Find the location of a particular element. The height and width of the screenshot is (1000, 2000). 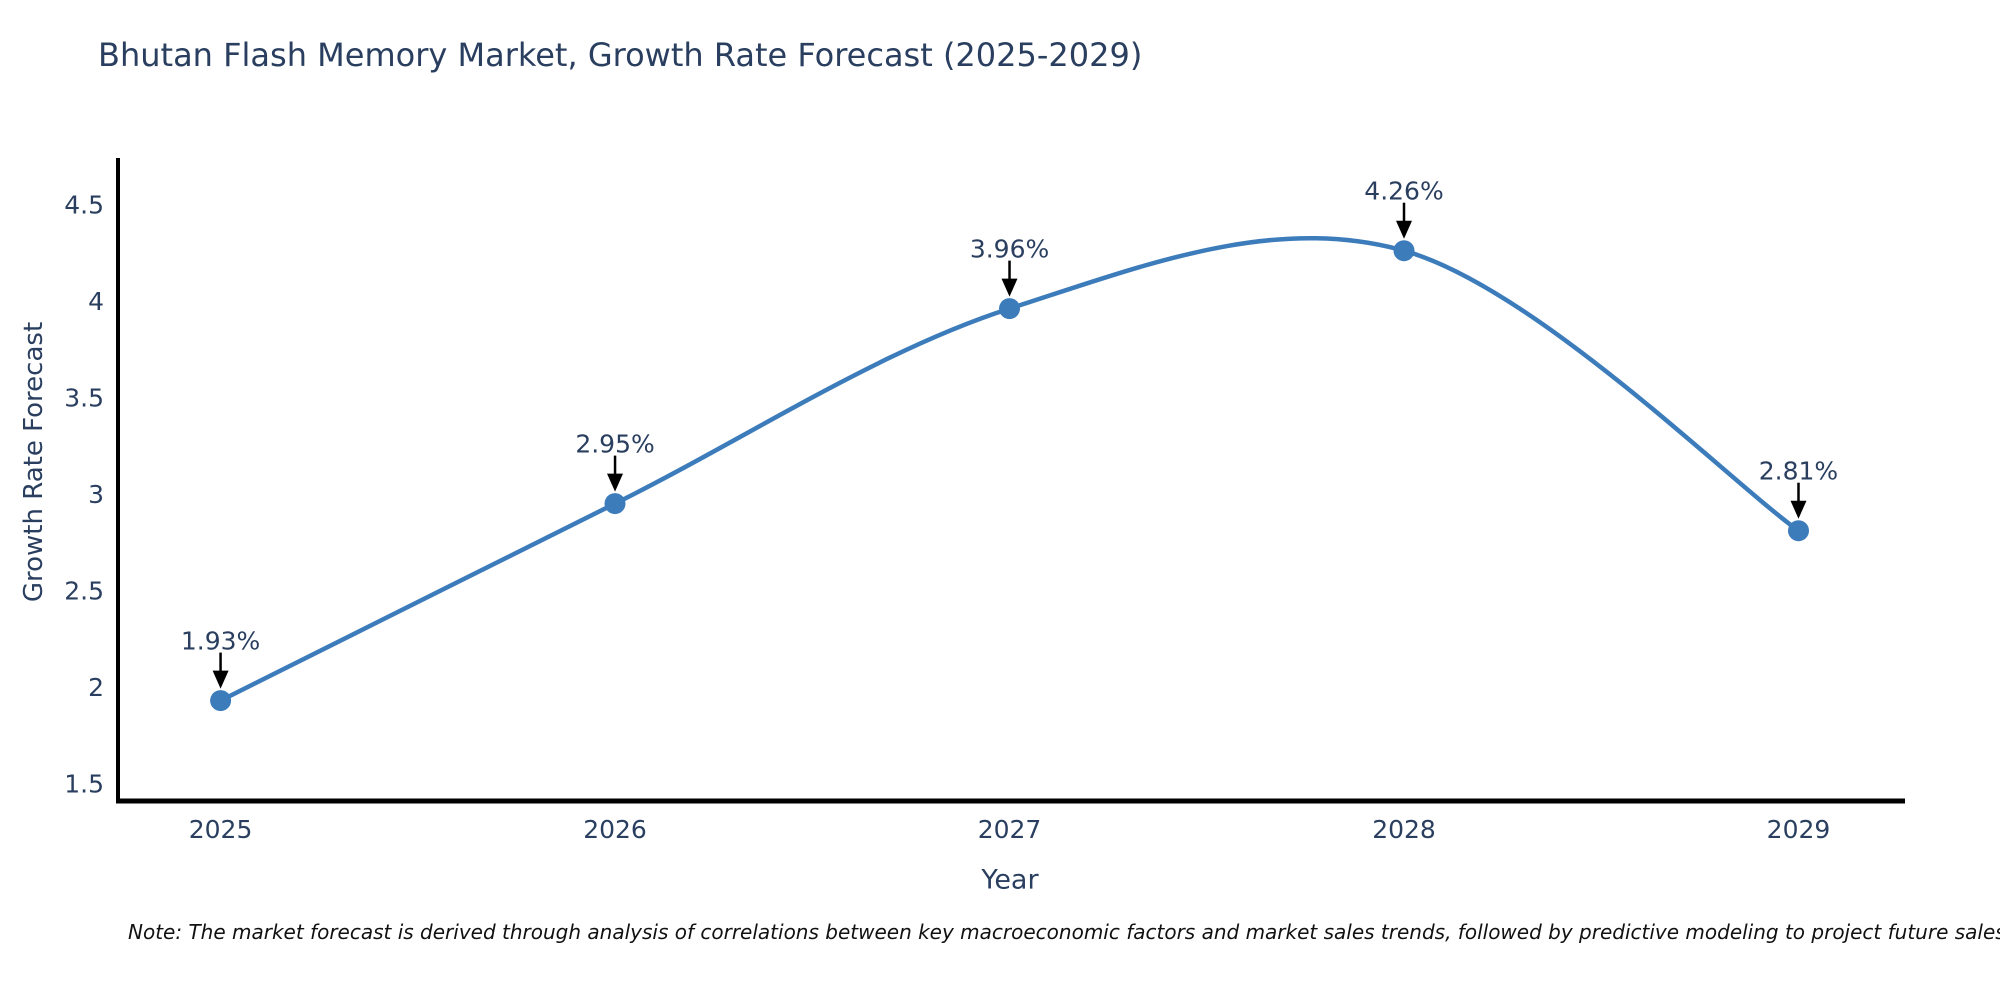

annotation-label: 2.95% is located at coordinates (614, 444).